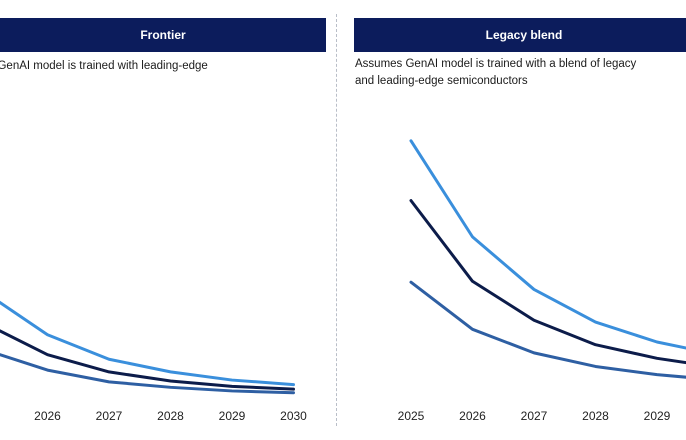 This screenshot has height=440, width=686. I want to click on frontier-chart: 202520262027202820292030, so click(153, 361).